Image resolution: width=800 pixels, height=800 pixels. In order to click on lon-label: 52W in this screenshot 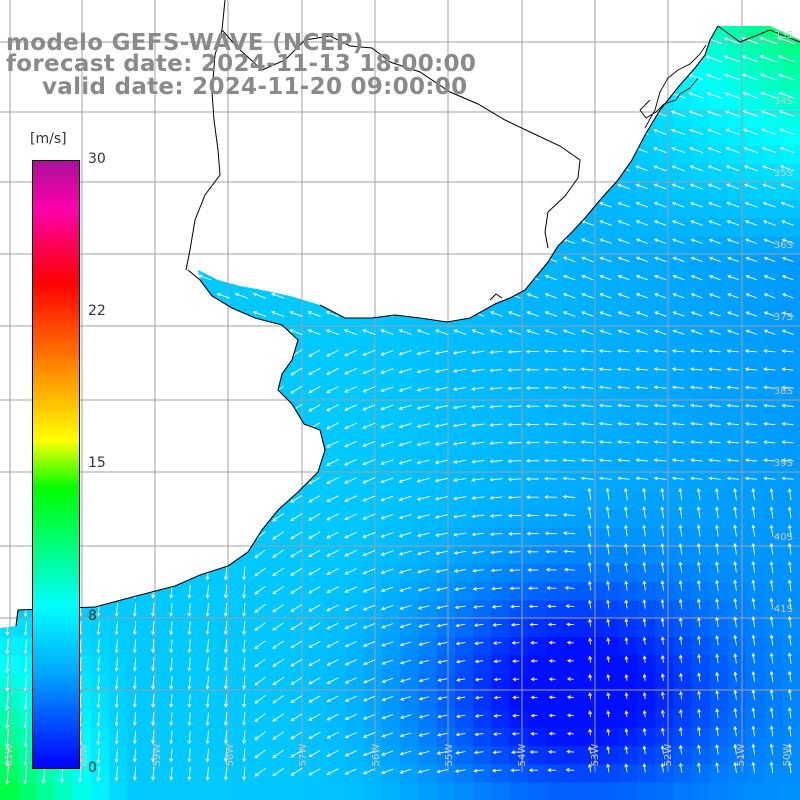, I will do `click(668, 755)`.